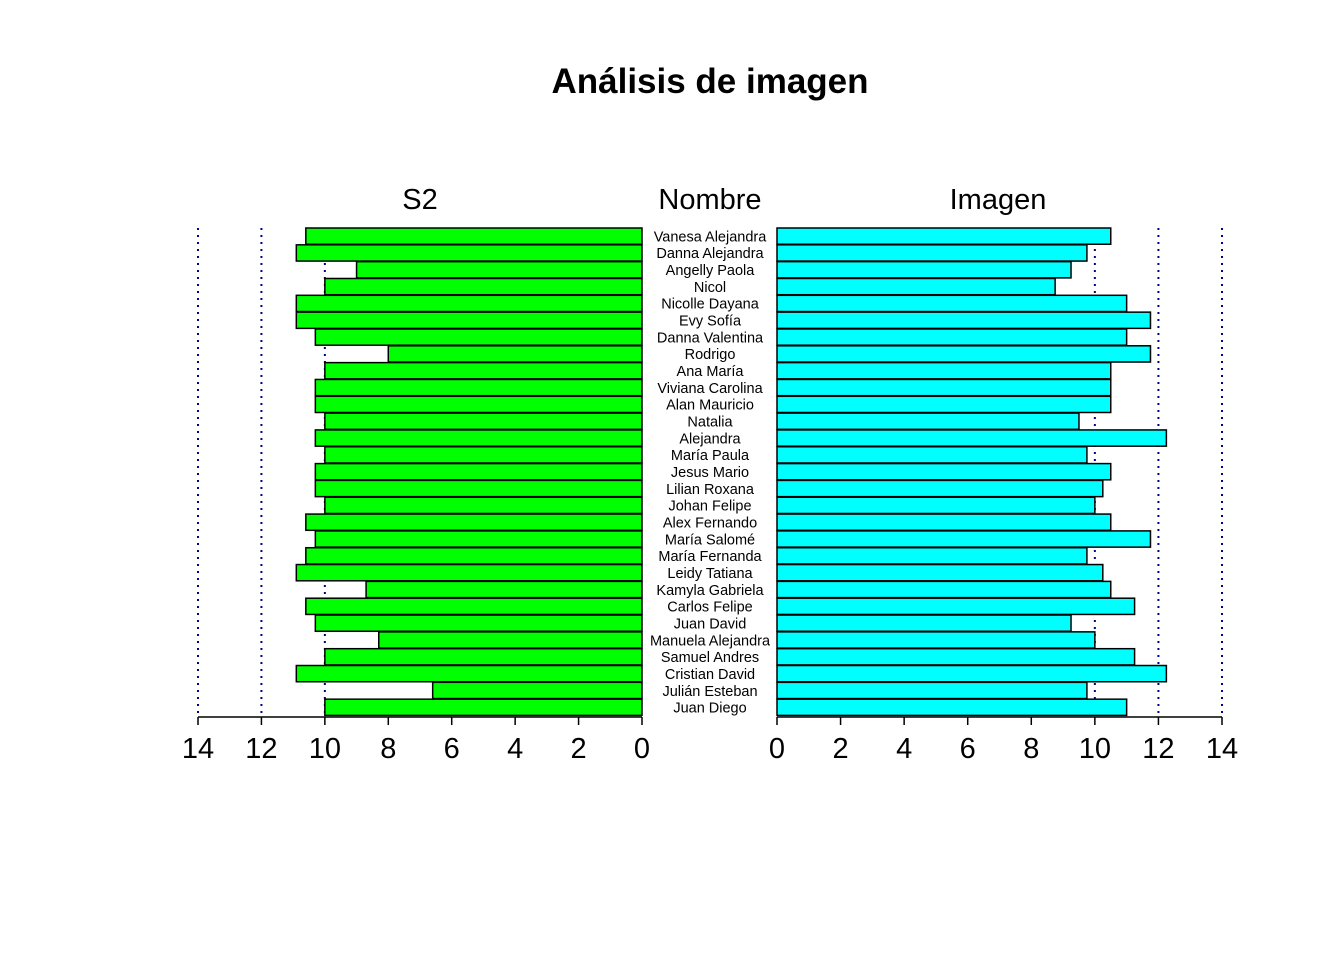 The image size is (1344, 960). What do you see at coordinates (709, 200) in the screenshot?
I see `center-panel-title: Nombre` at bounding box center [709, 200].